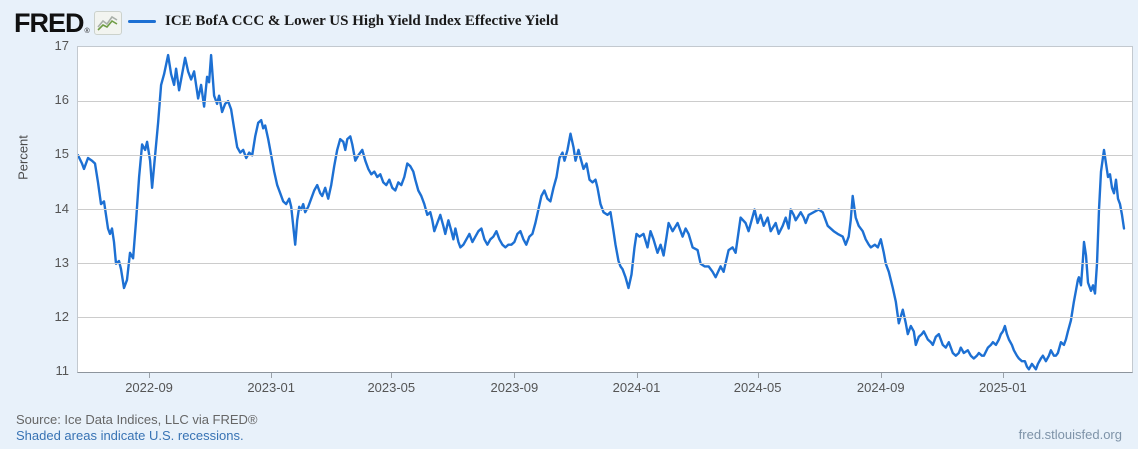 This screenshot has width=1138, height=449. What do you see at coordinates (137, 419) in the screenshot?
I see `source-text: Source: Ice Data Indices, LLC via FRED®` at bounding box center [137, 419].